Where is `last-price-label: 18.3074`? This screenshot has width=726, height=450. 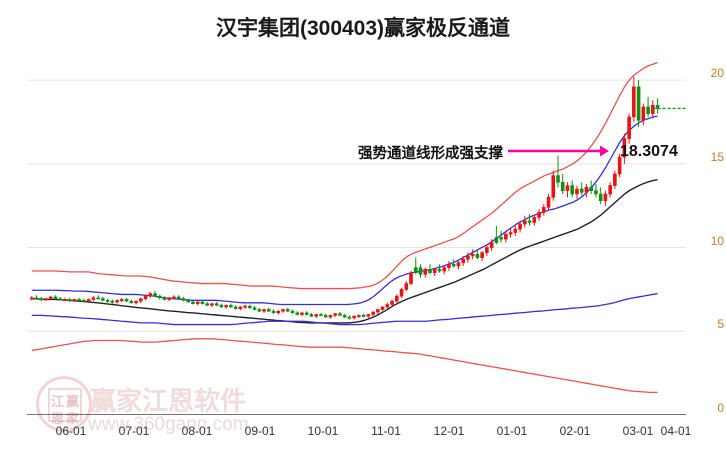
last-price-label: 18.3074 is located at coordinates (649, 151).